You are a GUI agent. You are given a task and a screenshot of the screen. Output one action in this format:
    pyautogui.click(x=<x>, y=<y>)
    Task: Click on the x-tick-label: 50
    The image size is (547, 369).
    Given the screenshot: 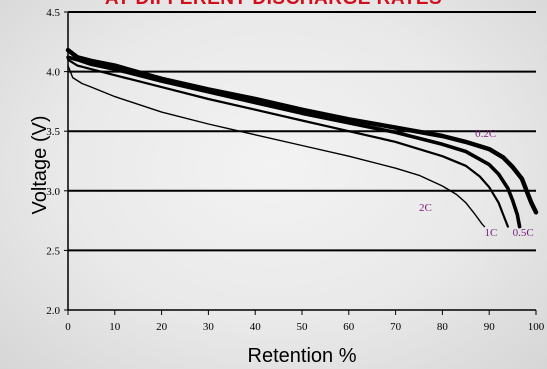 What is the action you would take?
    pyautogui.click(x=303, y=327)
    